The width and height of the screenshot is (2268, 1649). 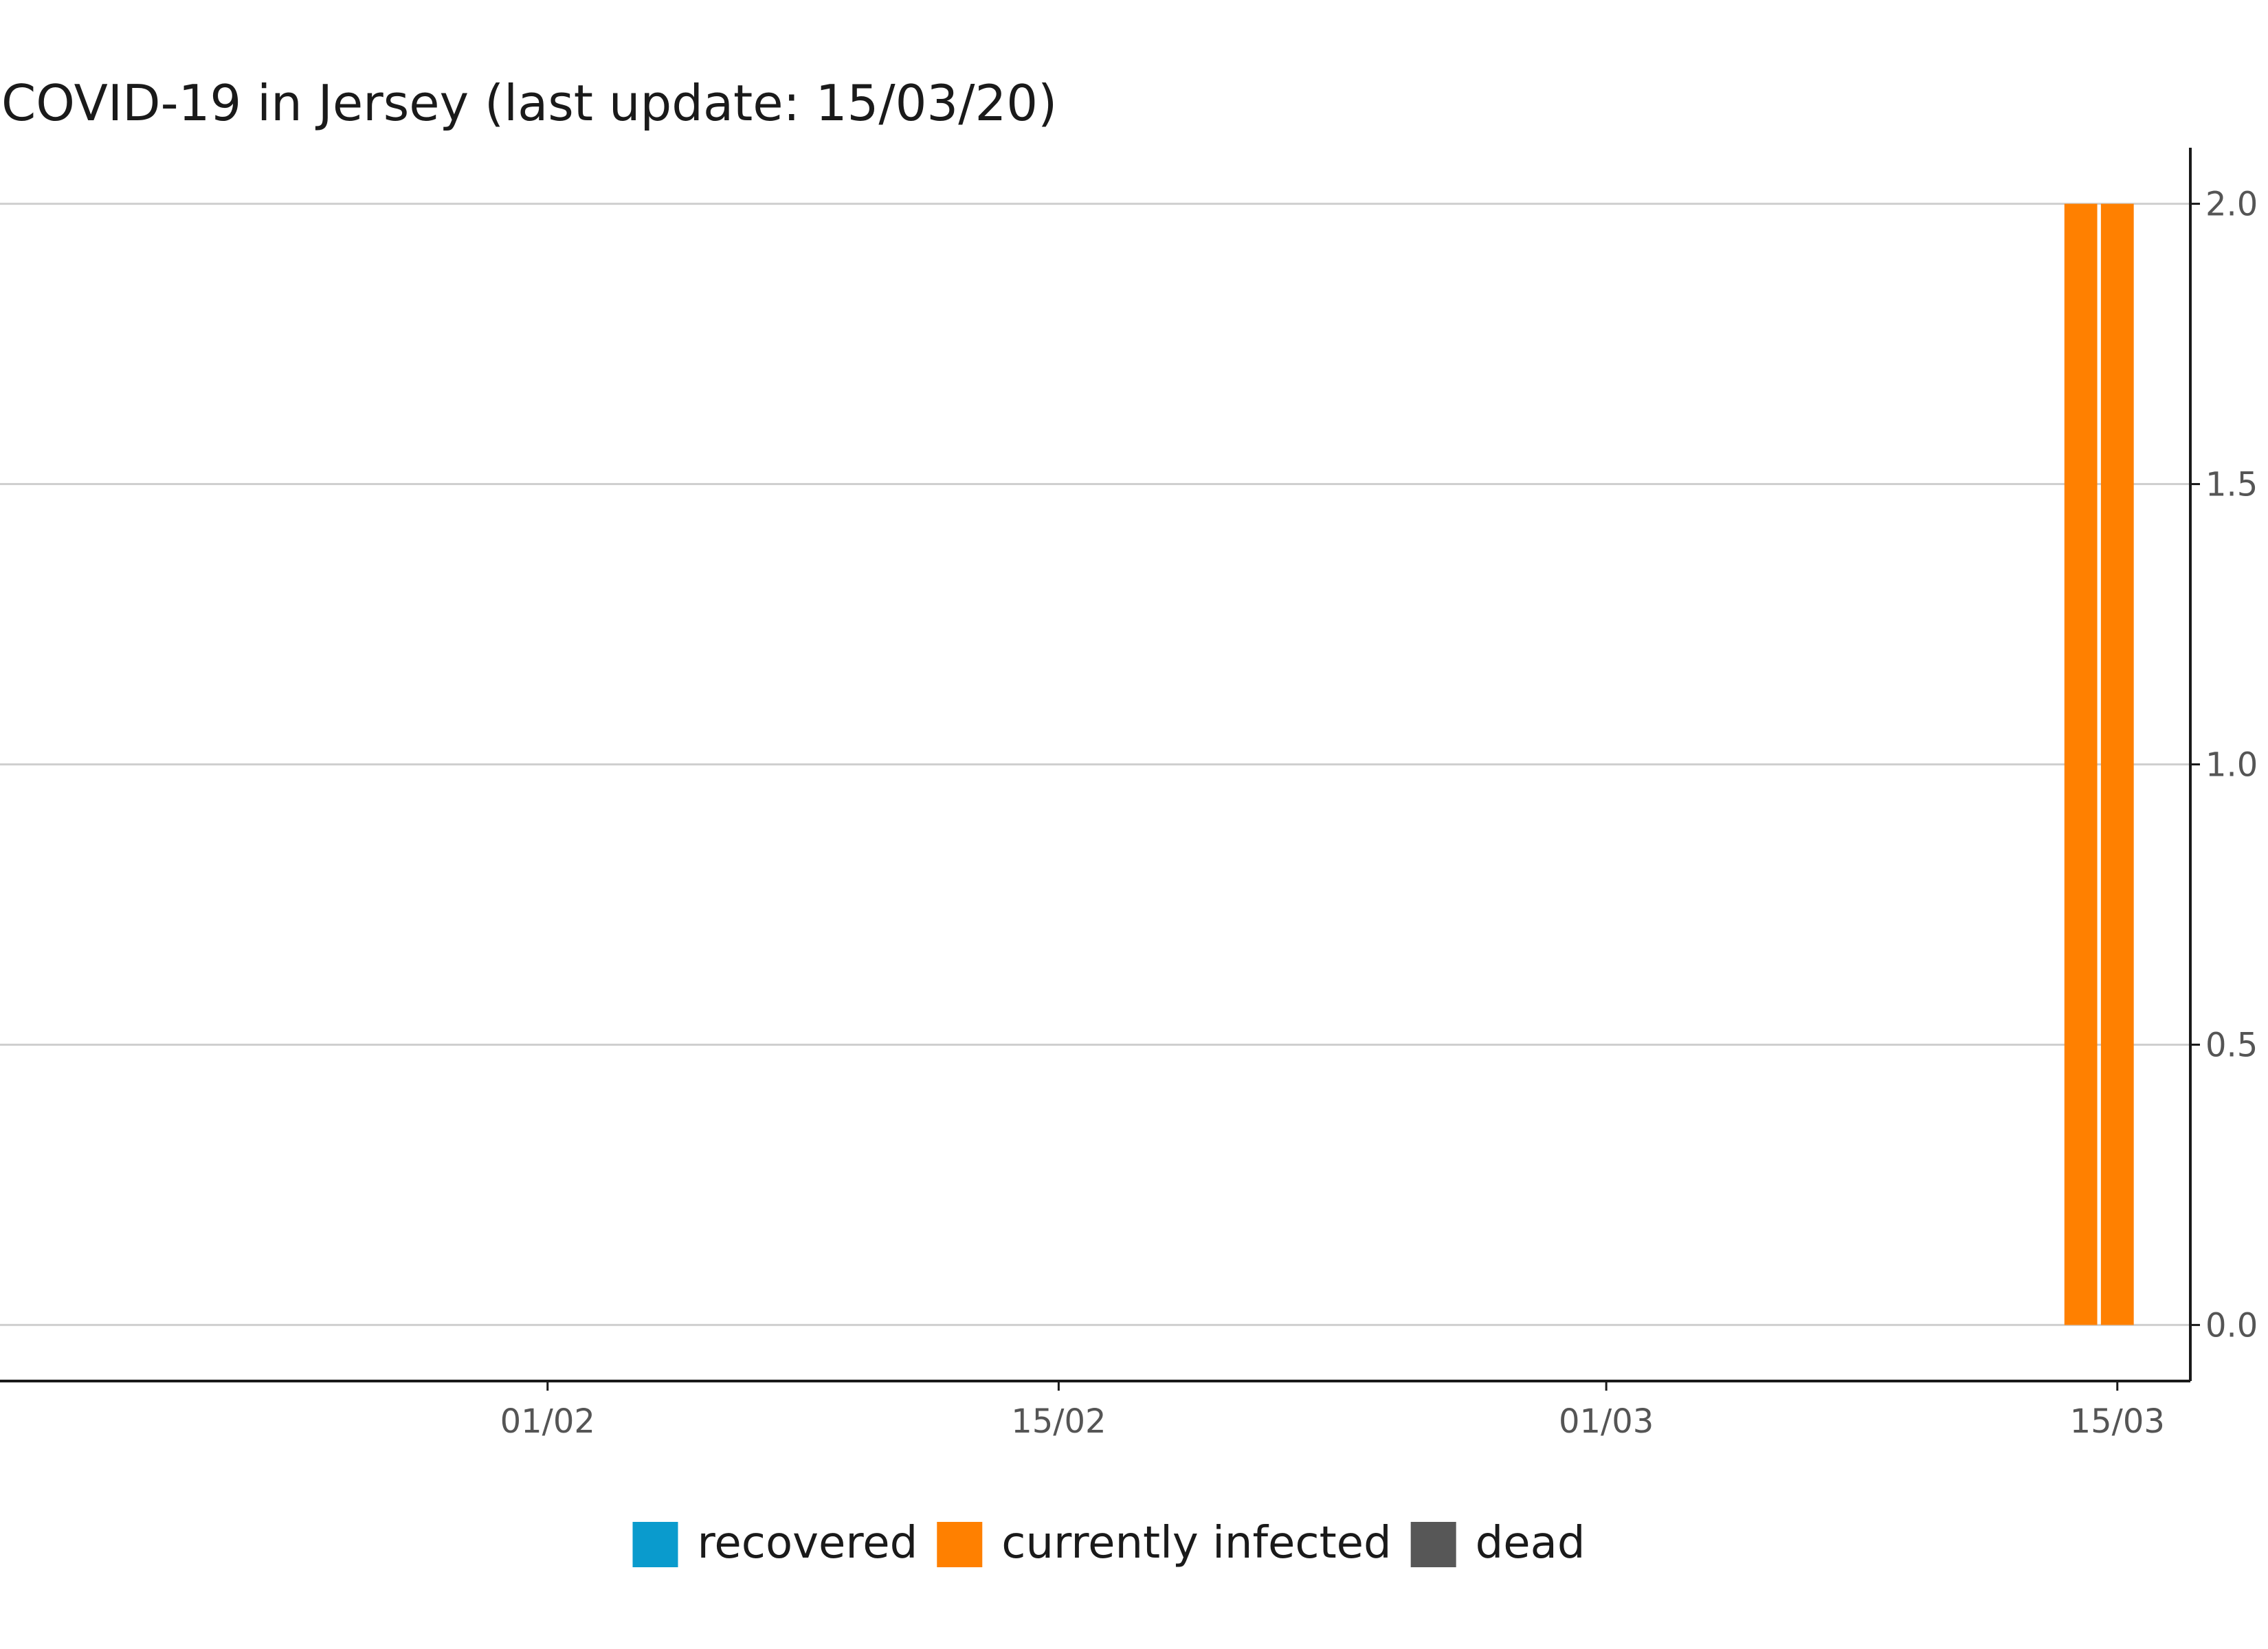 What do you see at coordinates (2231, 205) in the screenshot?
I see `y-tick-label: 2.0` at bounding box center [2231, 205].